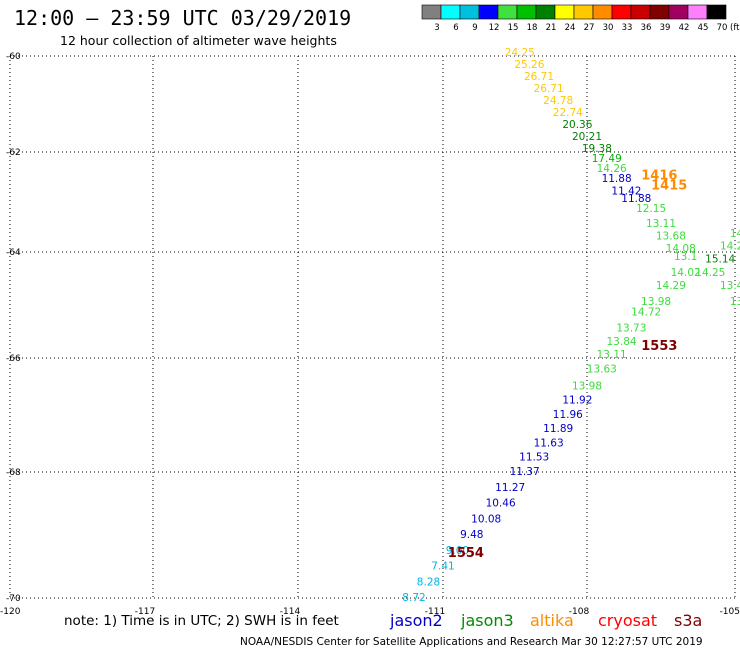  What do you see at coordinates (627, 620) in the screenshot?
I see `legend-cryosat: cryosat` at bounding box center [627, 620].